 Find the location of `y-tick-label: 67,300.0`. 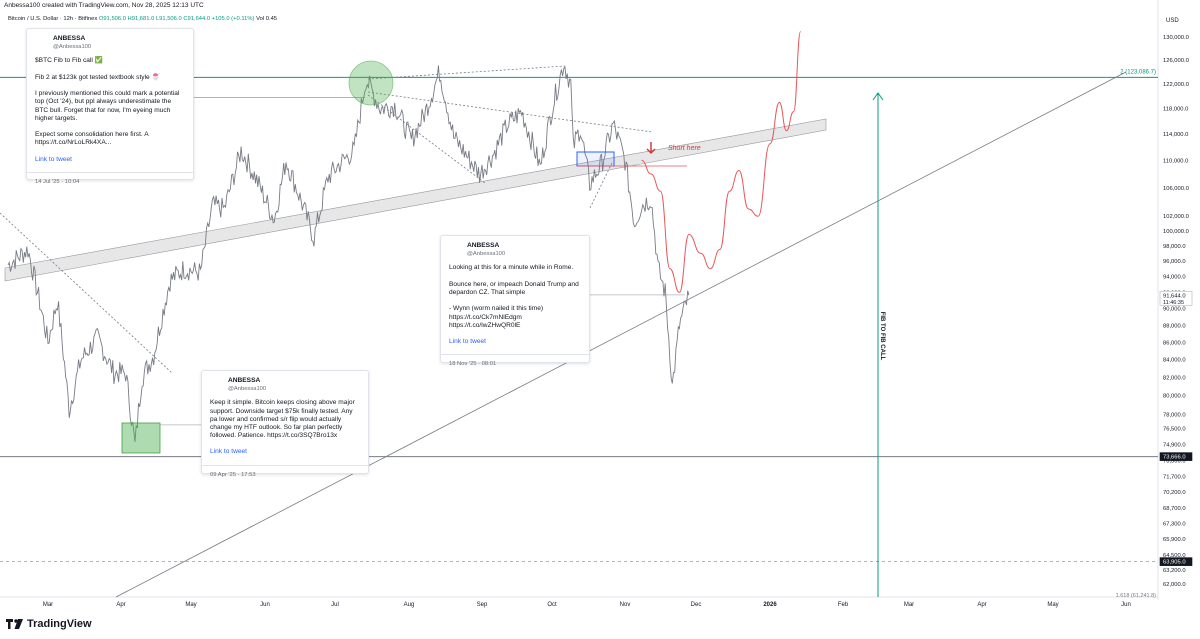

y-tick-label: 67,300.0 is located at coordinates (1174, 524).